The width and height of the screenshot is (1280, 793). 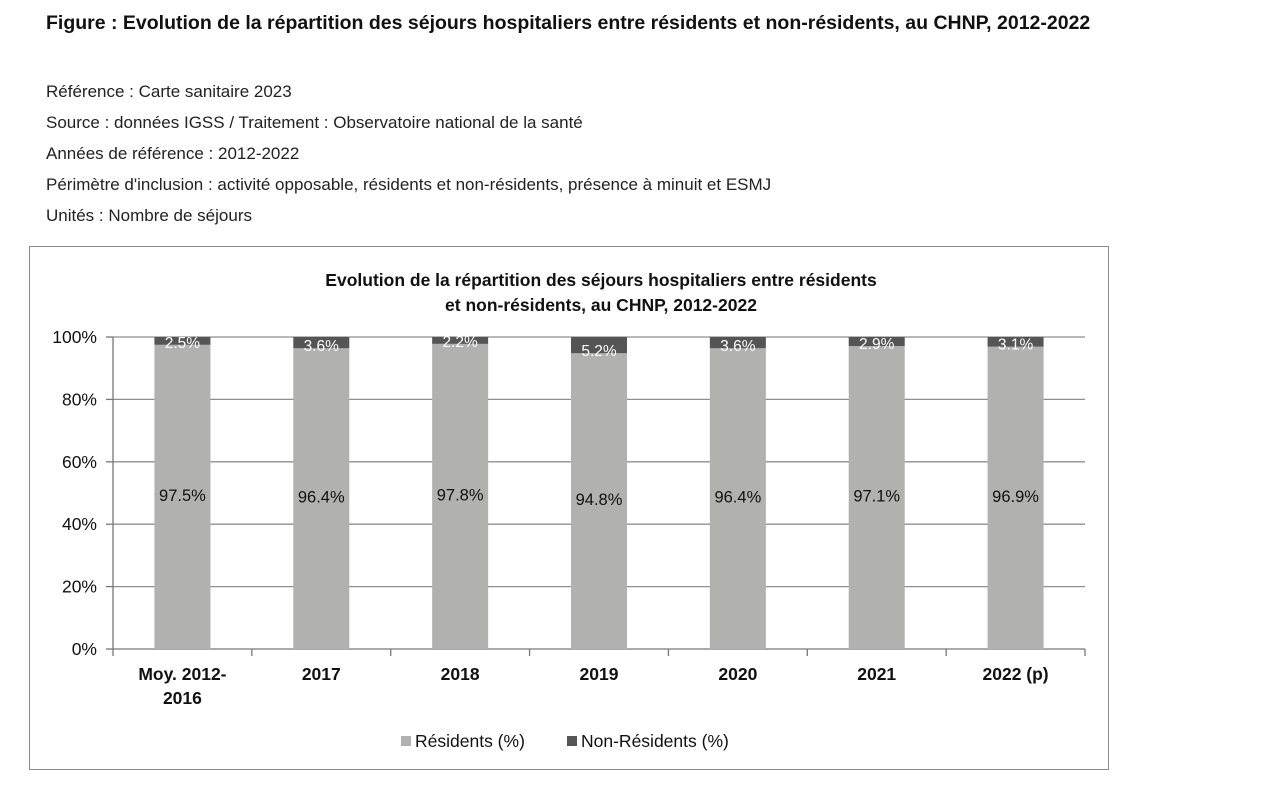 What do you see at coordinates (149, 215) in the screenshot?
I see `meta-units: Unités : Nombre de séjours` at bounding box center [149, 215].